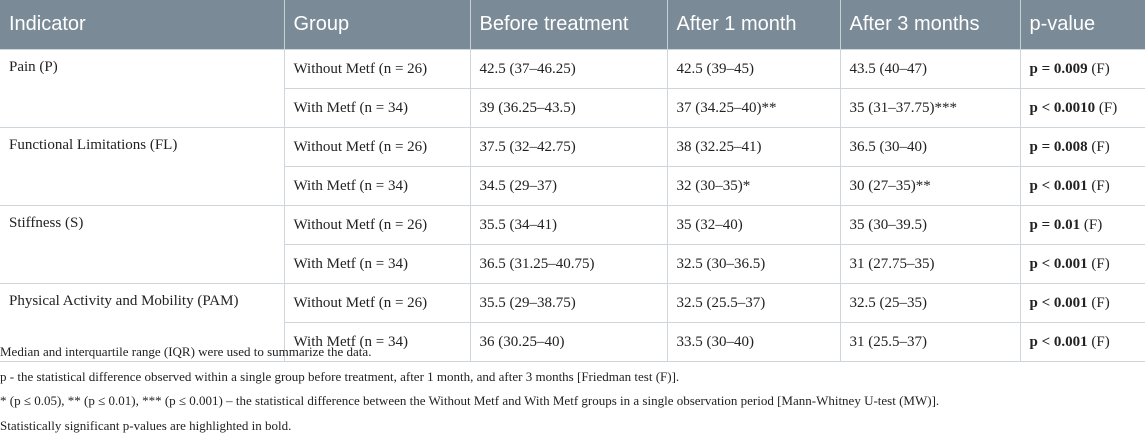 This screenshot has width=1145, height=443. Describe the element at coordinates (753, 303) in the screenshot. I see `month1-cell: 32.5 (25.5–37)` at that location.